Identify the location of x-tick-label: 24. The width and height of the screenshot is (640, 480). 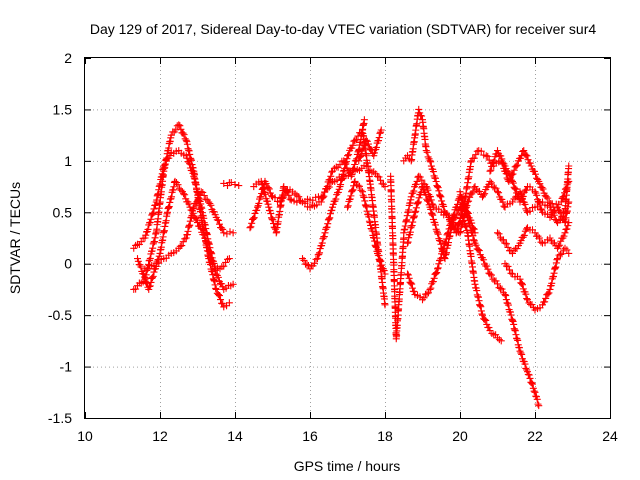
(610, 436).